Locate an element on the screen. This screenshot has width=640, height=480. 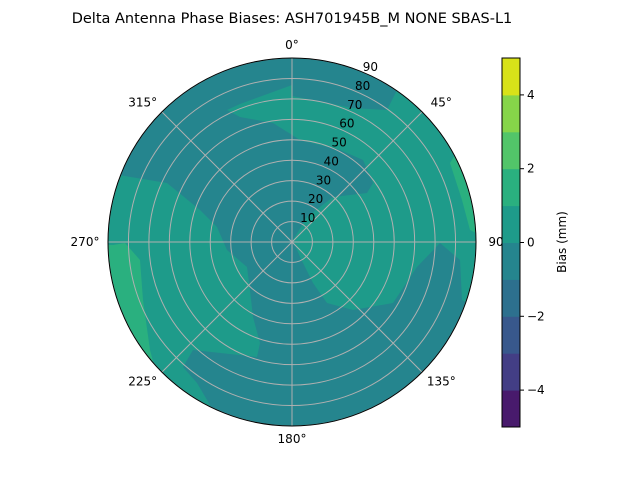
r-tick-label: 70 is located at coordinates (354, 105).